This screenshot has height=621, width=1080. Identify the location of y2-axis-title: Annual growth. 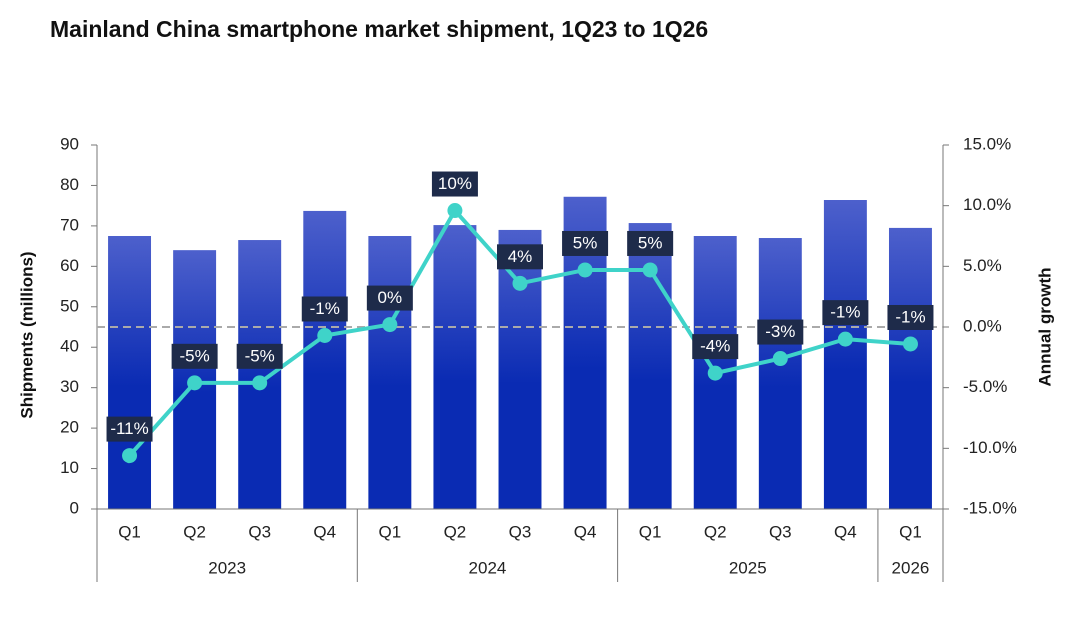
(1044, 327).